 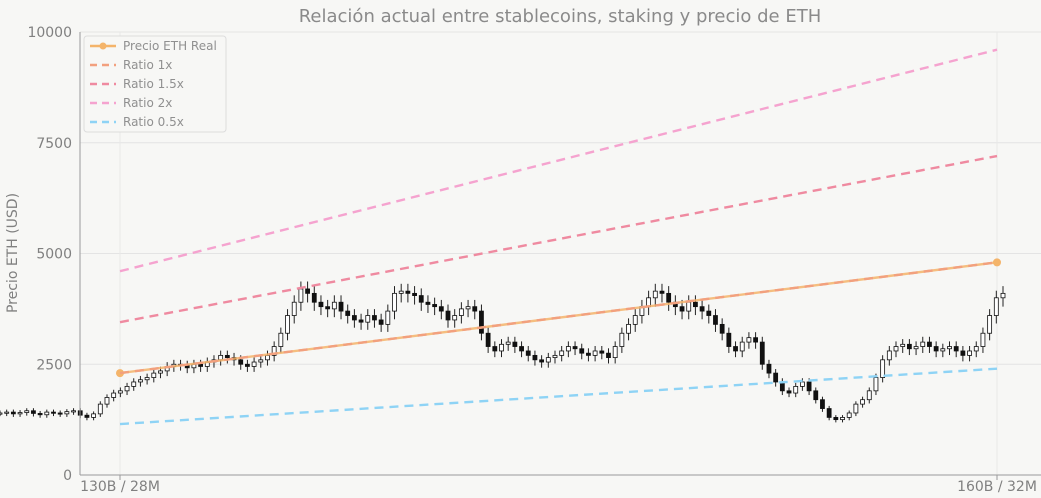 What do you see at coordinates (54, 255) in the screenshot?
I see `y-tick-label: 5000` at bounding box center [54, 255].